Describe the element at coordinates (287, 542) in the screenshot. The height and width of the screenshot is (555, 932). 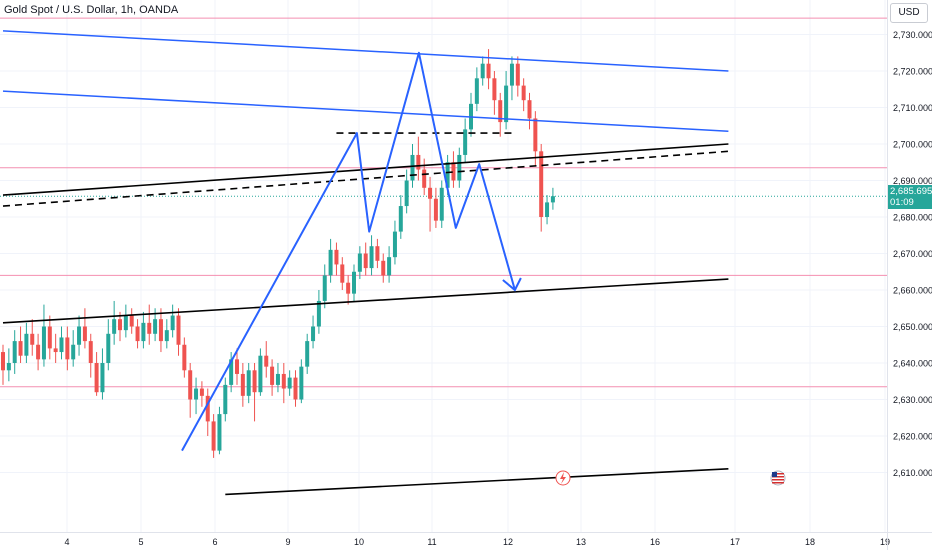
I see `x-tick-label: 9` at that location.